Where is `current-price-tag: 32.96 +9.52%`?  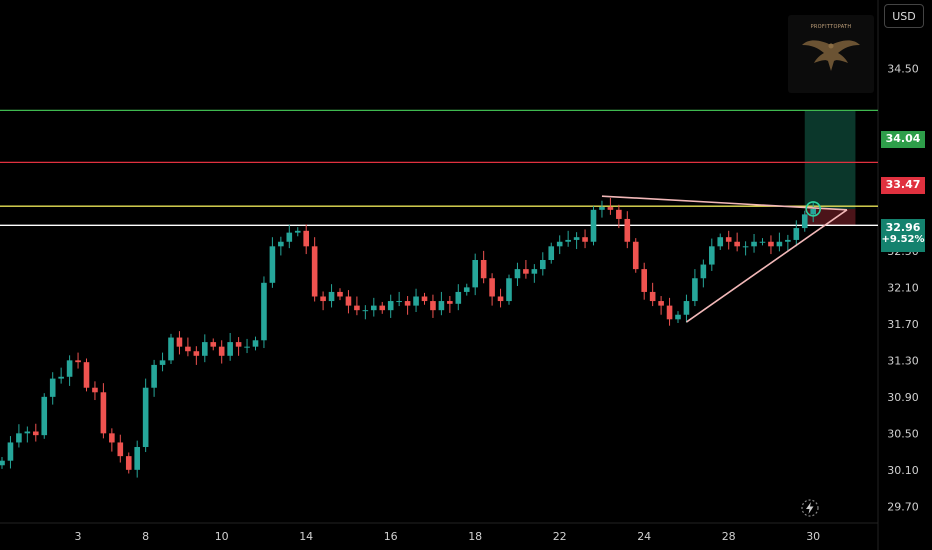 current-price-tag: 32.96 +9.52% is located at coordinates (903, 235).